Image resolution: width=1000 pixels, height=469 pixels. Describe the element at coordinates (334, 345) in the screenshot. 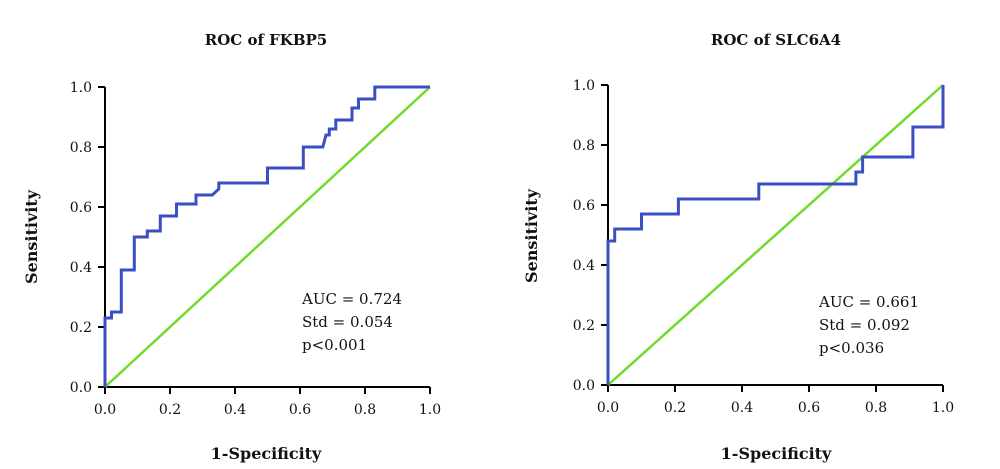

I see `p-value-annotation: p<0.001` at that location.